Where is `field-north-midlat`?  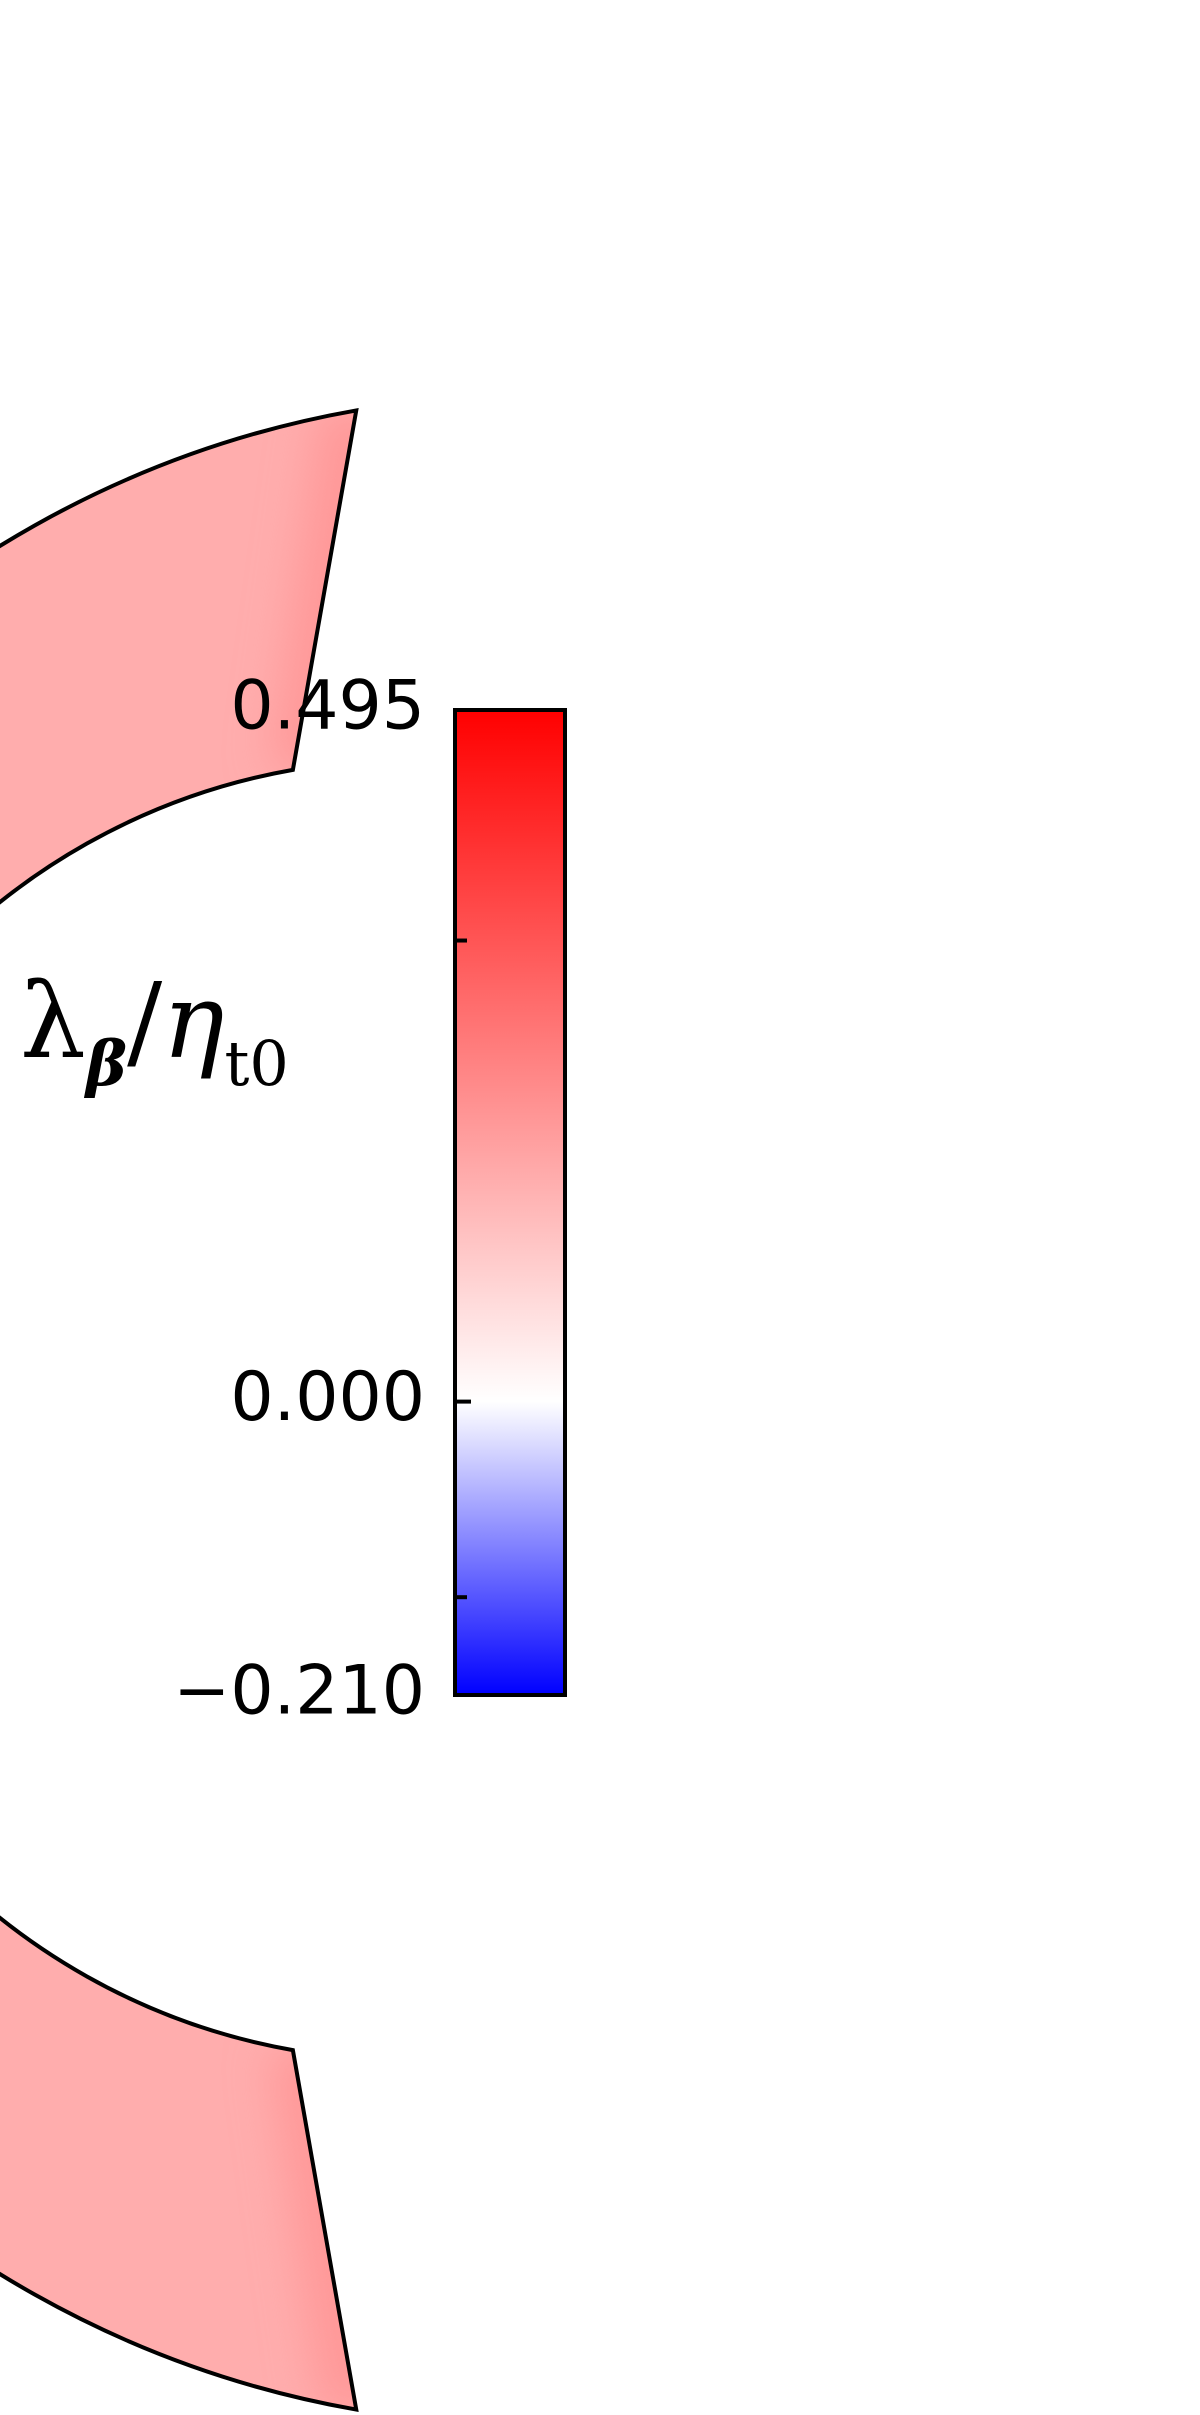
field-north-midlat is located at coordinates (893, 950).